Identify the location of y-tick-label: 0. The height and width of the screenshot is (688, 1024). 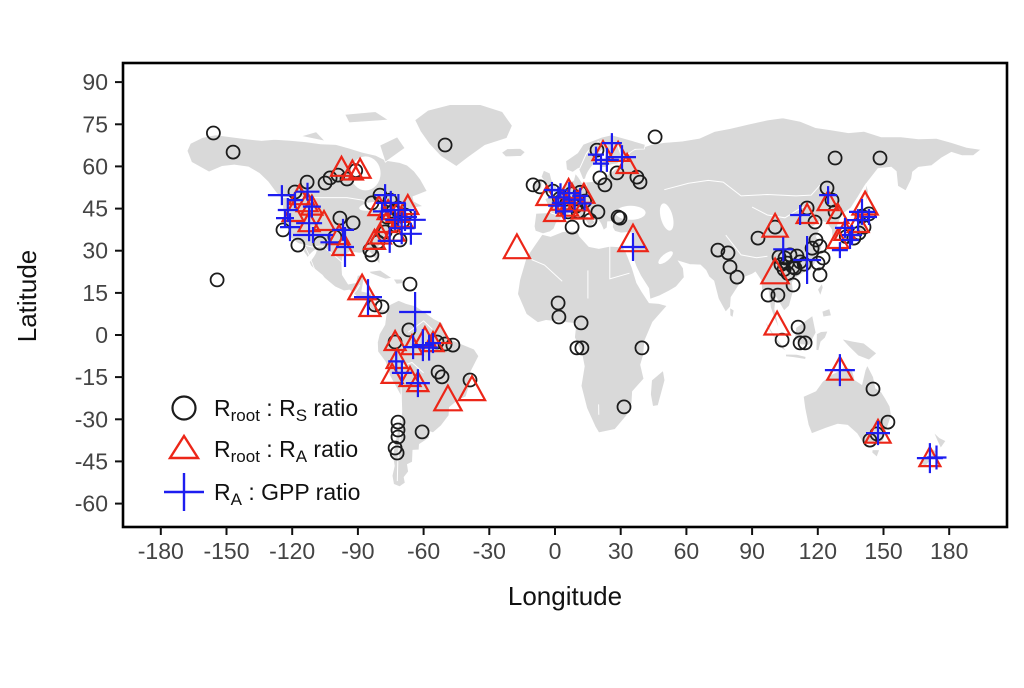
(101, 335).